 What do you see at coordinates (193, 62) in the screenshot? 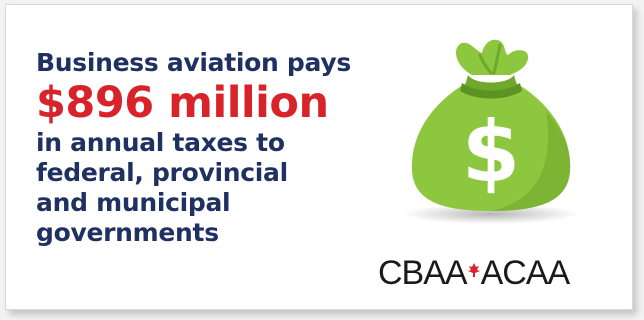
I see `headline: Business aviation pays` at bounding box center [193, 62].